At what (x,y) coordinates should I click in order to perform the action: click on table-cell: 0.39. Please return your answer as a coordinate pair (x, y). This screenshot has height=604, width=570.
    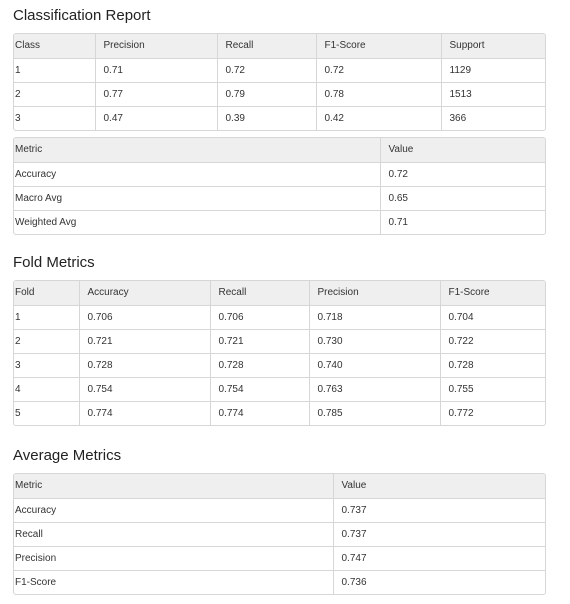
    Looking at the image, I should click on (267, 118).